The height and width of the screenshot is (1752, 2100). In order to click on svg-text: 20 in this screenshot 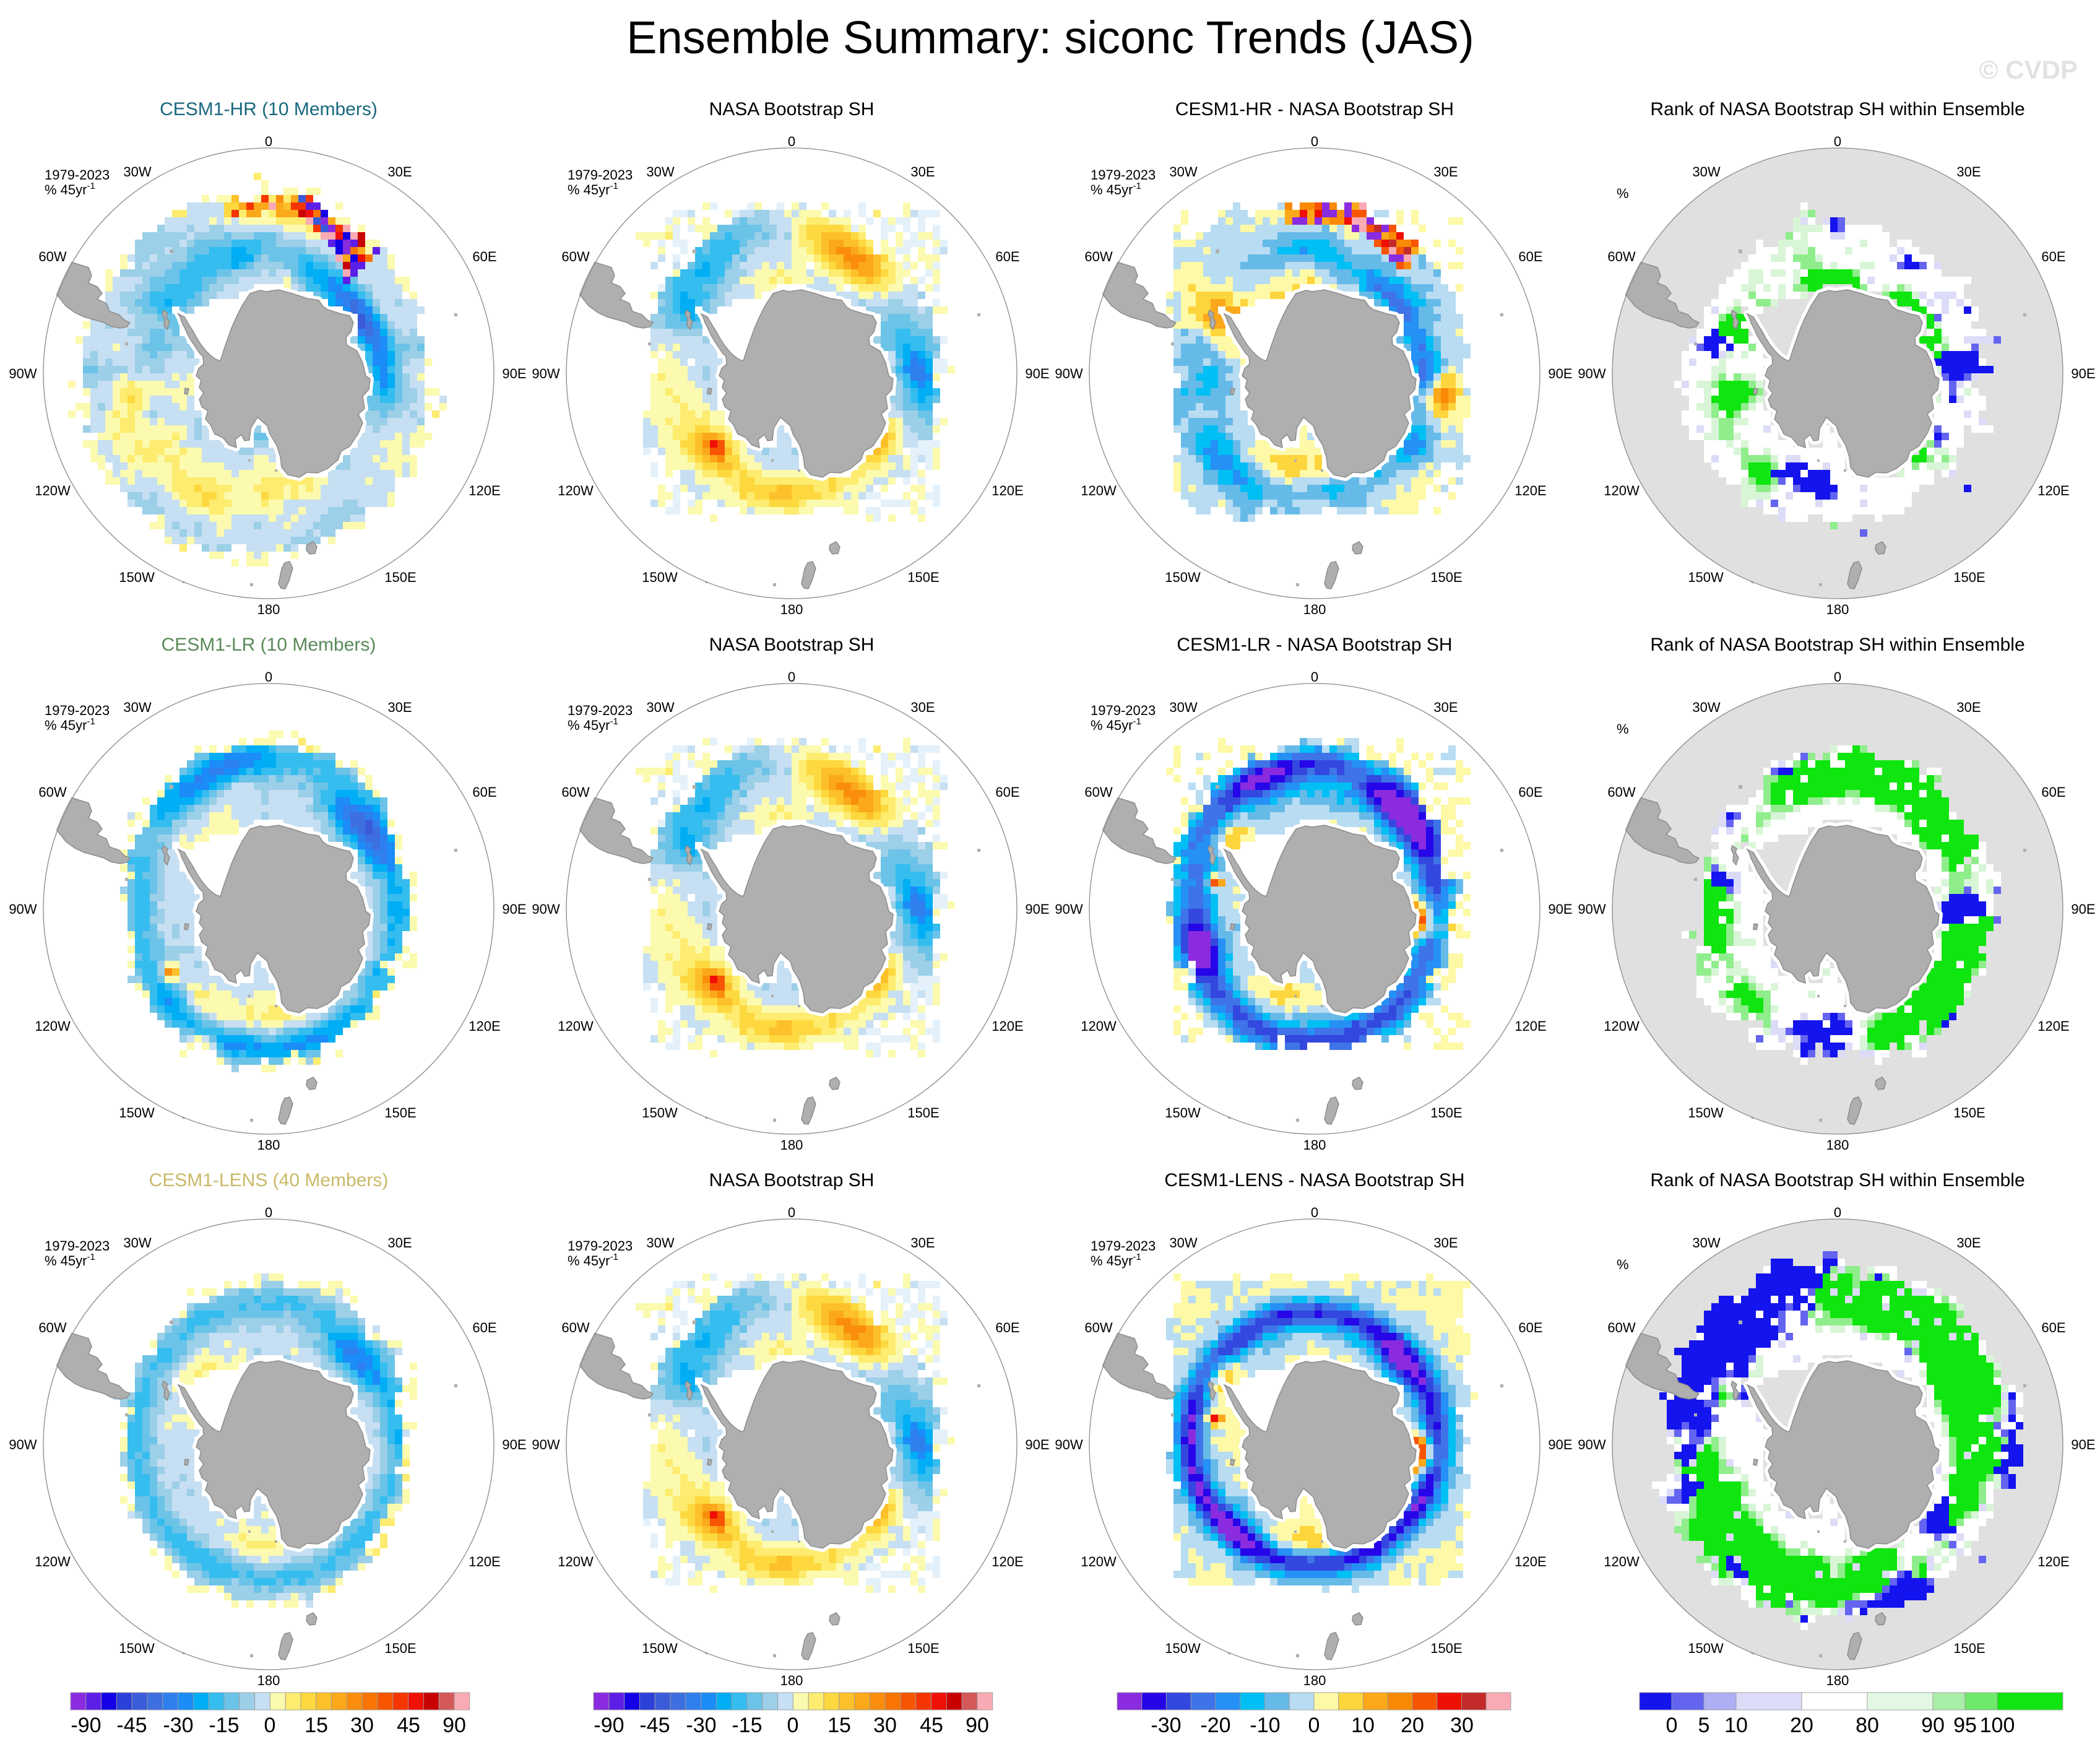, I will do `click(1801, 1725)`.